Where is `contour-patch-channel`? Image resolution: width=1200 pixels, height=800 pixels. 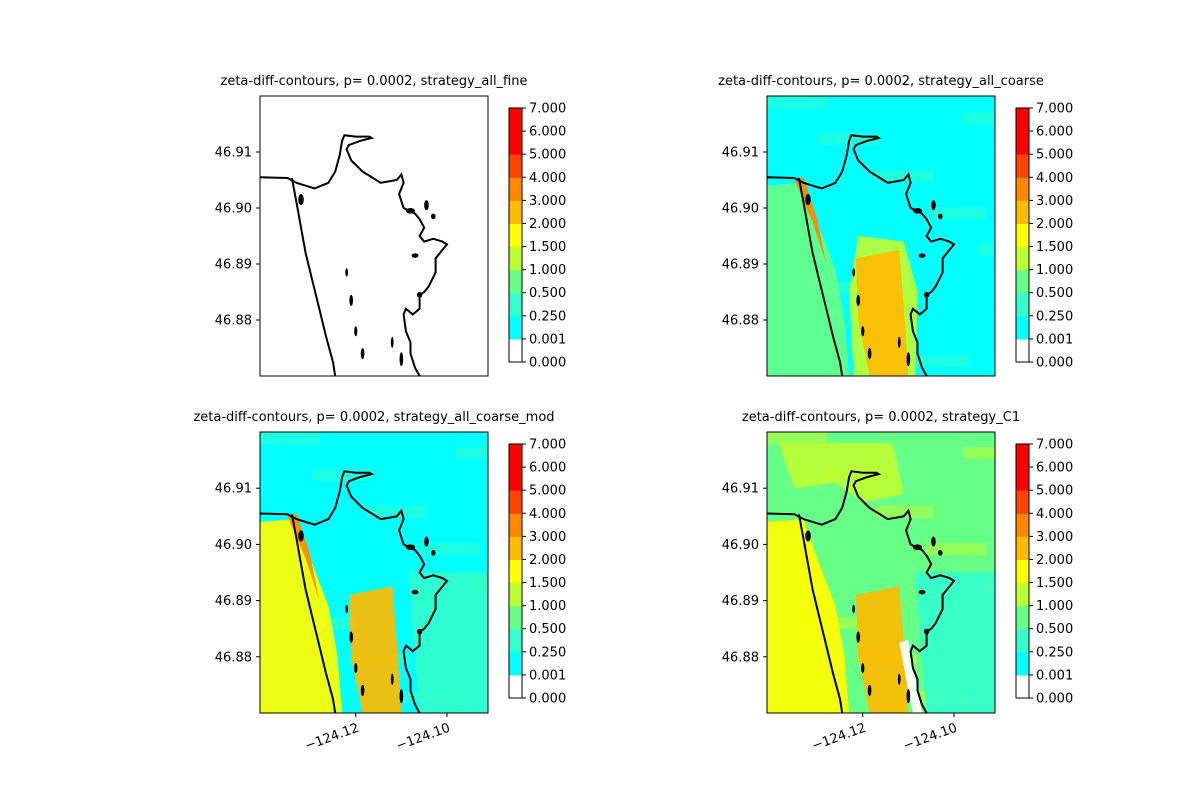 contour-patch-channel is located at coordinates (810, 220).